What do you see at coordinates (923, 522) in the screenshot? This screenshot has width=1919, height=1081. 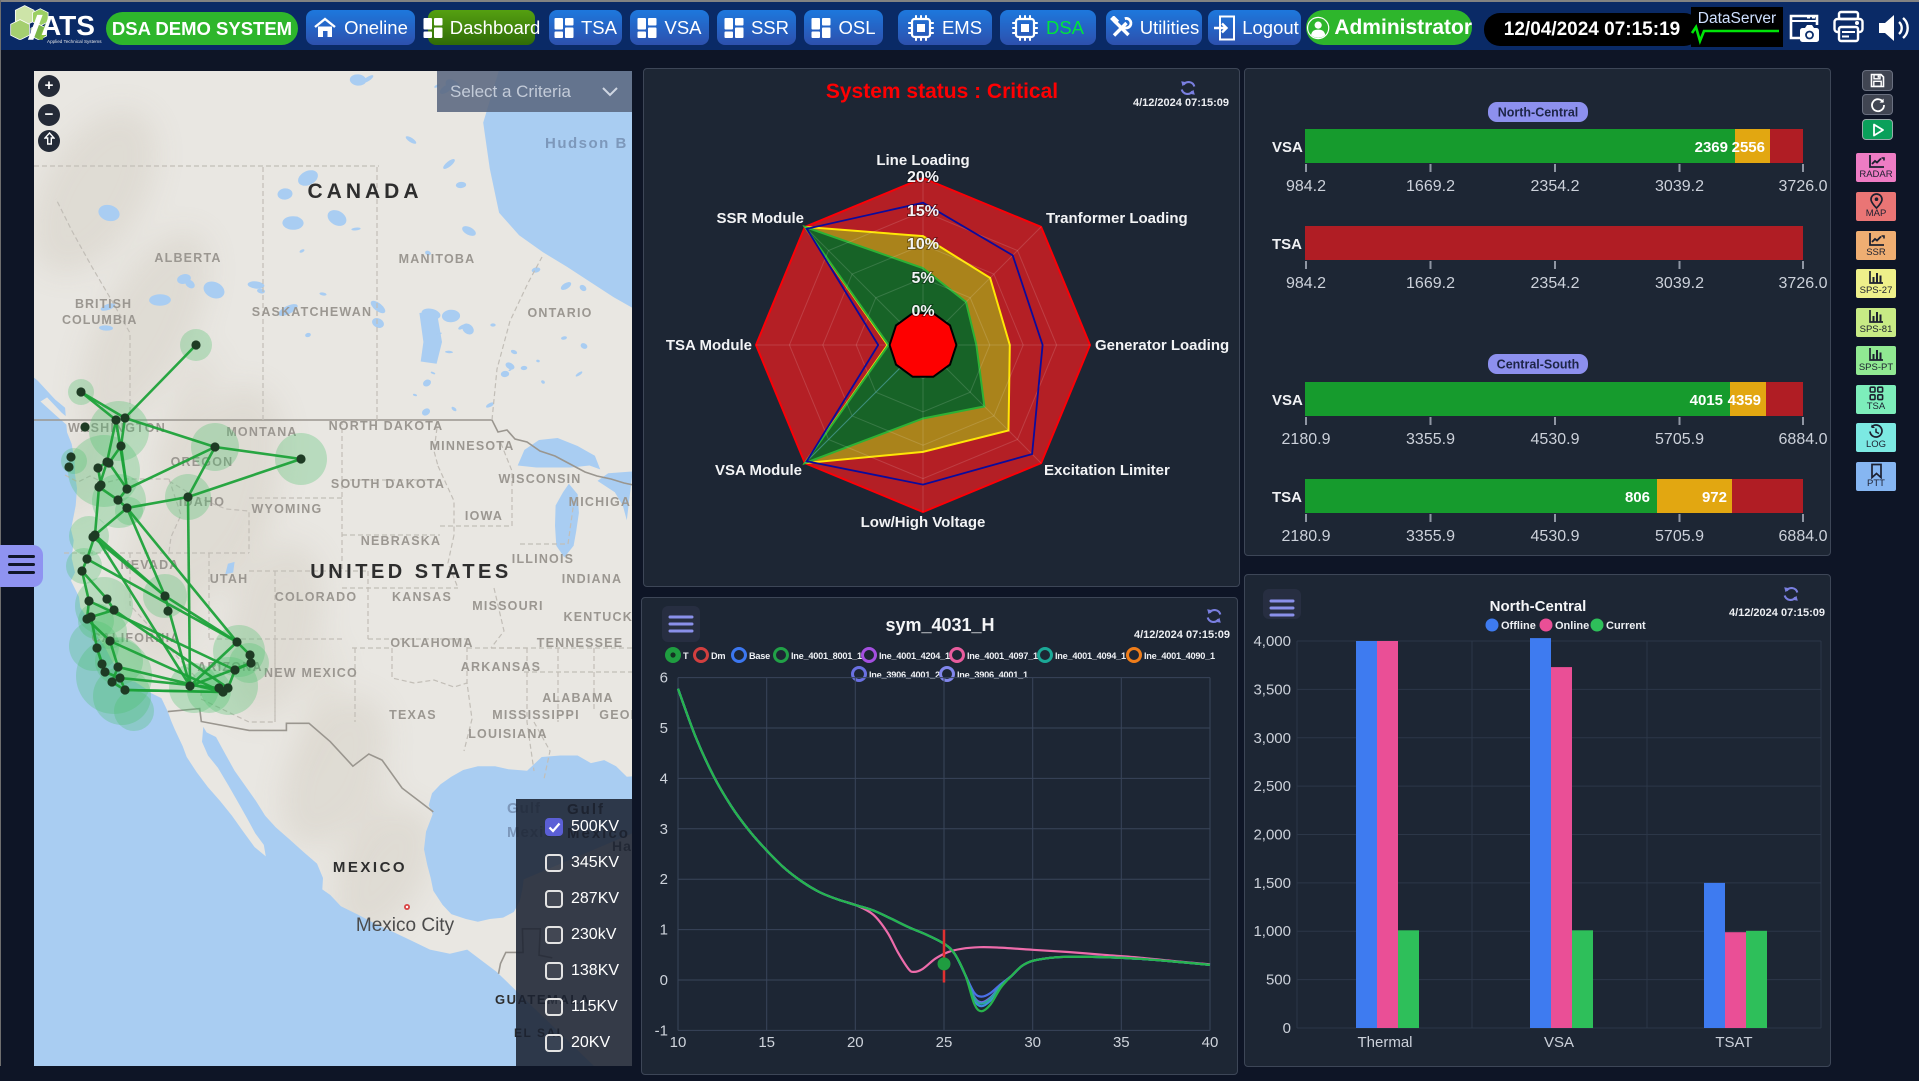 I see `svg-text: Low/High Voltage` at bounding box center [923, 522].